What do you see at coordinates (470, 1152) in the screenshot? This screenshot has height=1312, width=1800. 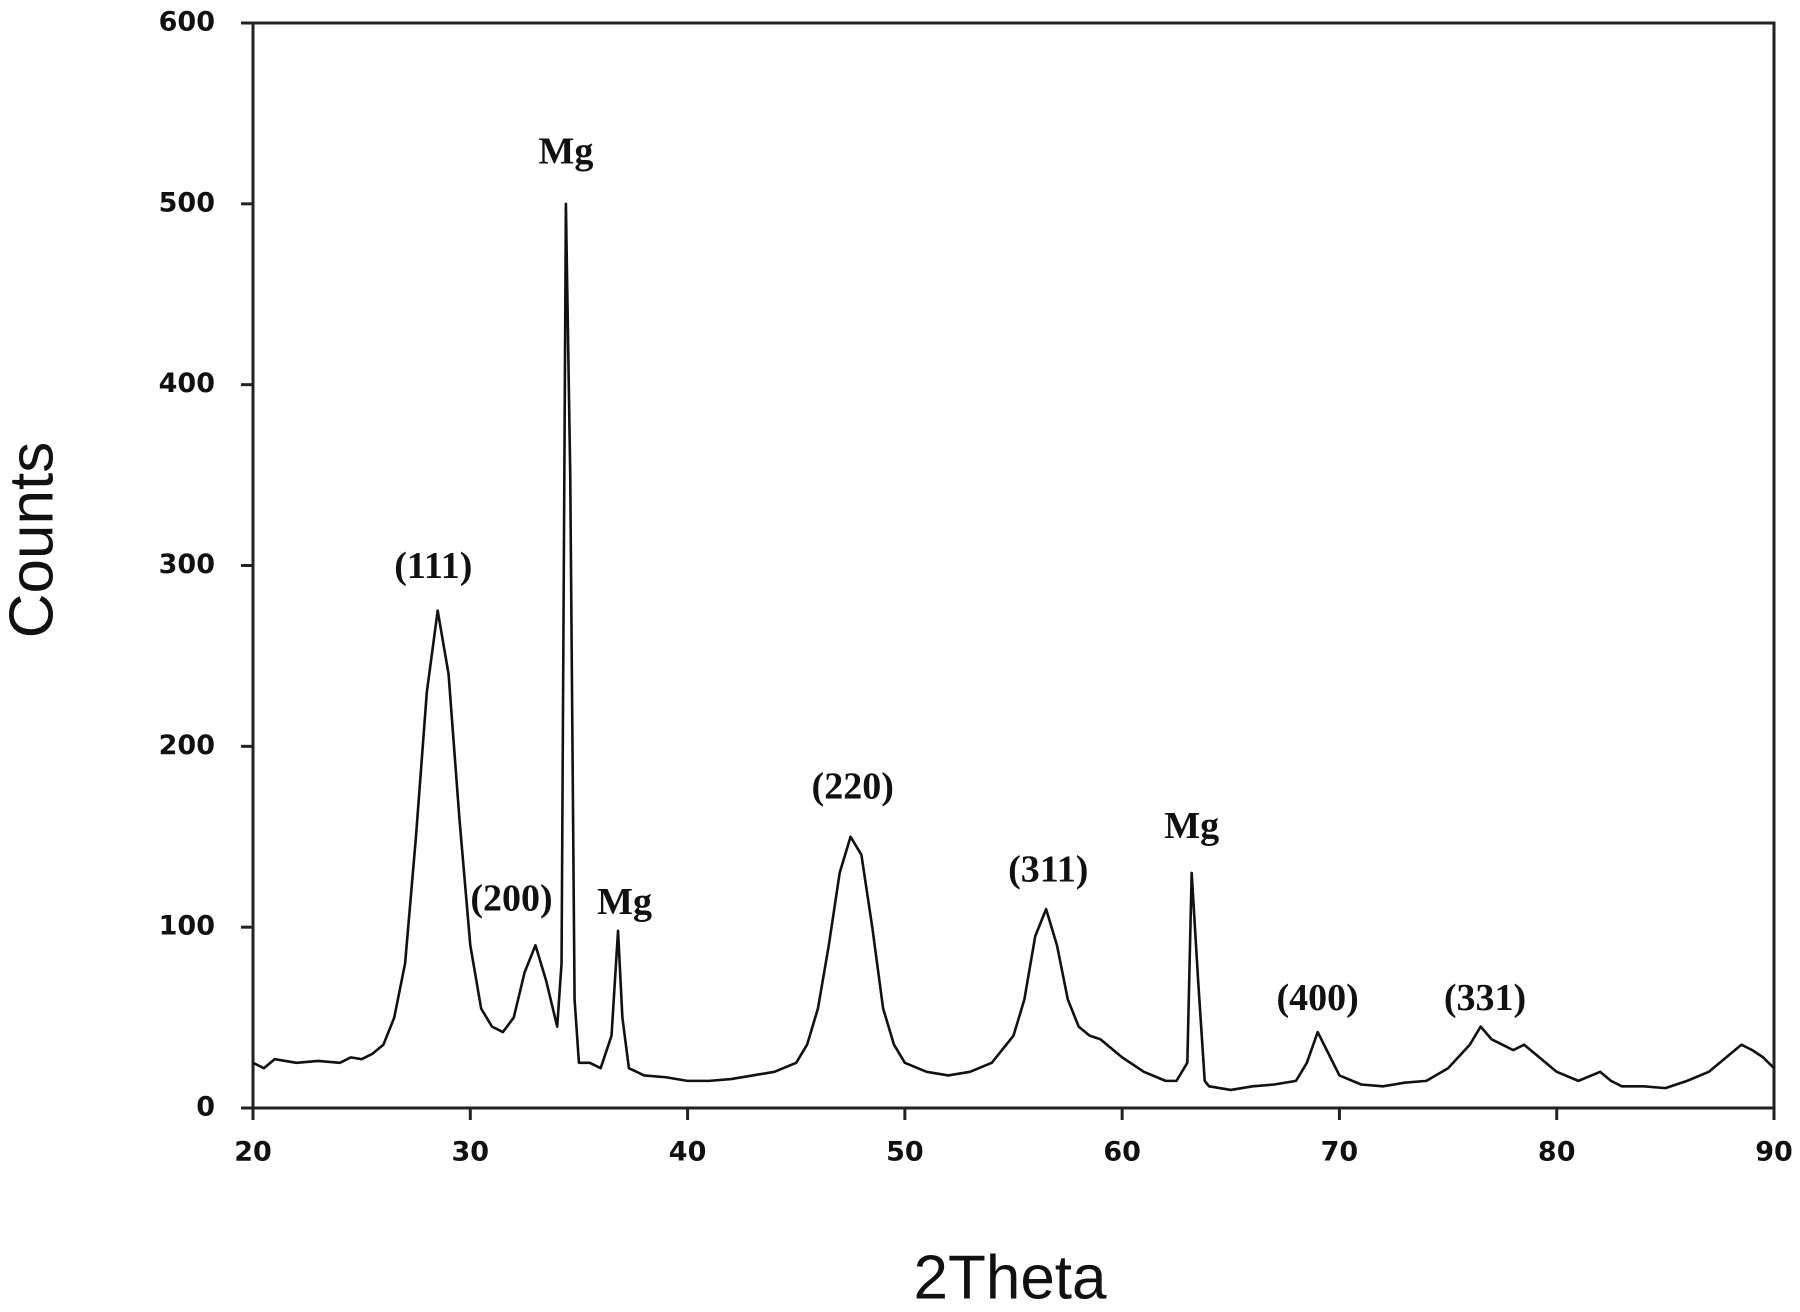 I see `x-tick-label: 30` at bounding box center [470, 1152].